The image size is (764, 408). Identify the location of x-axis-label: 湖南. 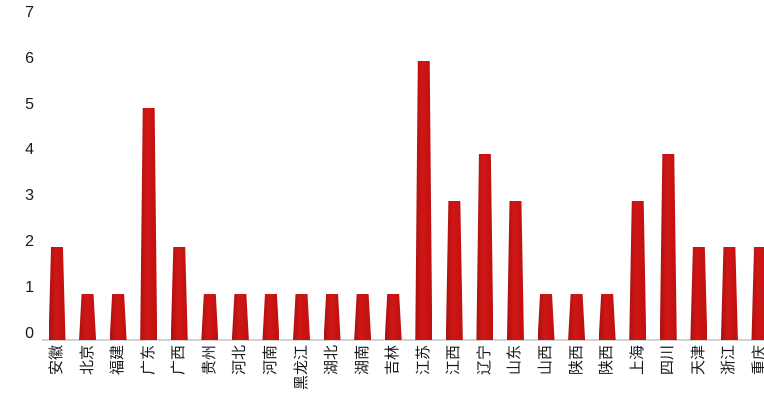
(362, 360).